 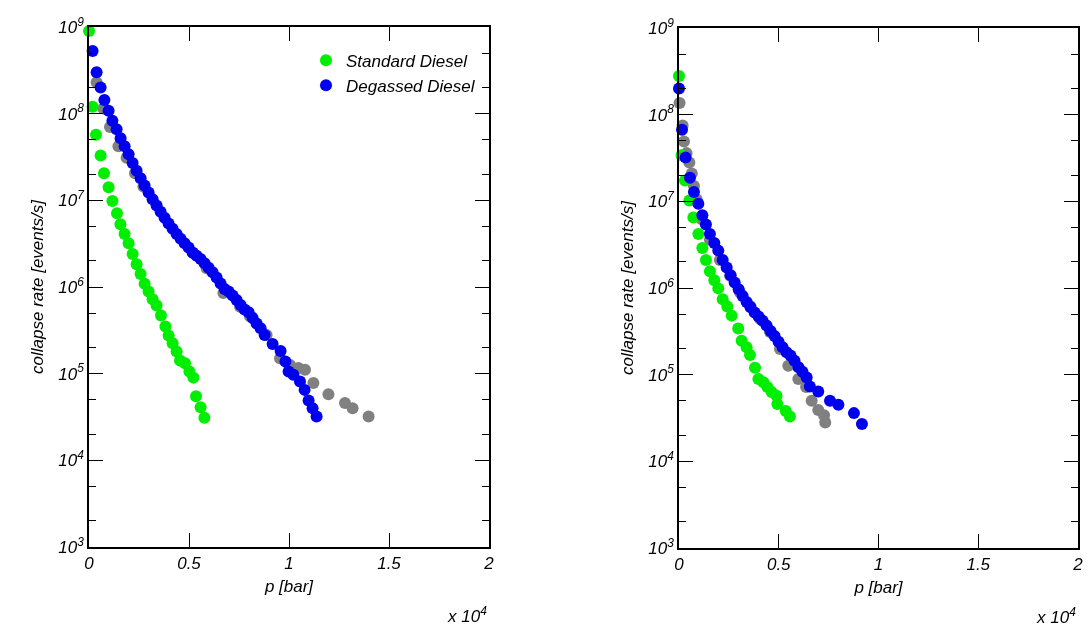 What do you see at coordinates (411, 86) in the screenshot?
I see `legend-label: Degassed Diesel` at bounding box center [411, 86].